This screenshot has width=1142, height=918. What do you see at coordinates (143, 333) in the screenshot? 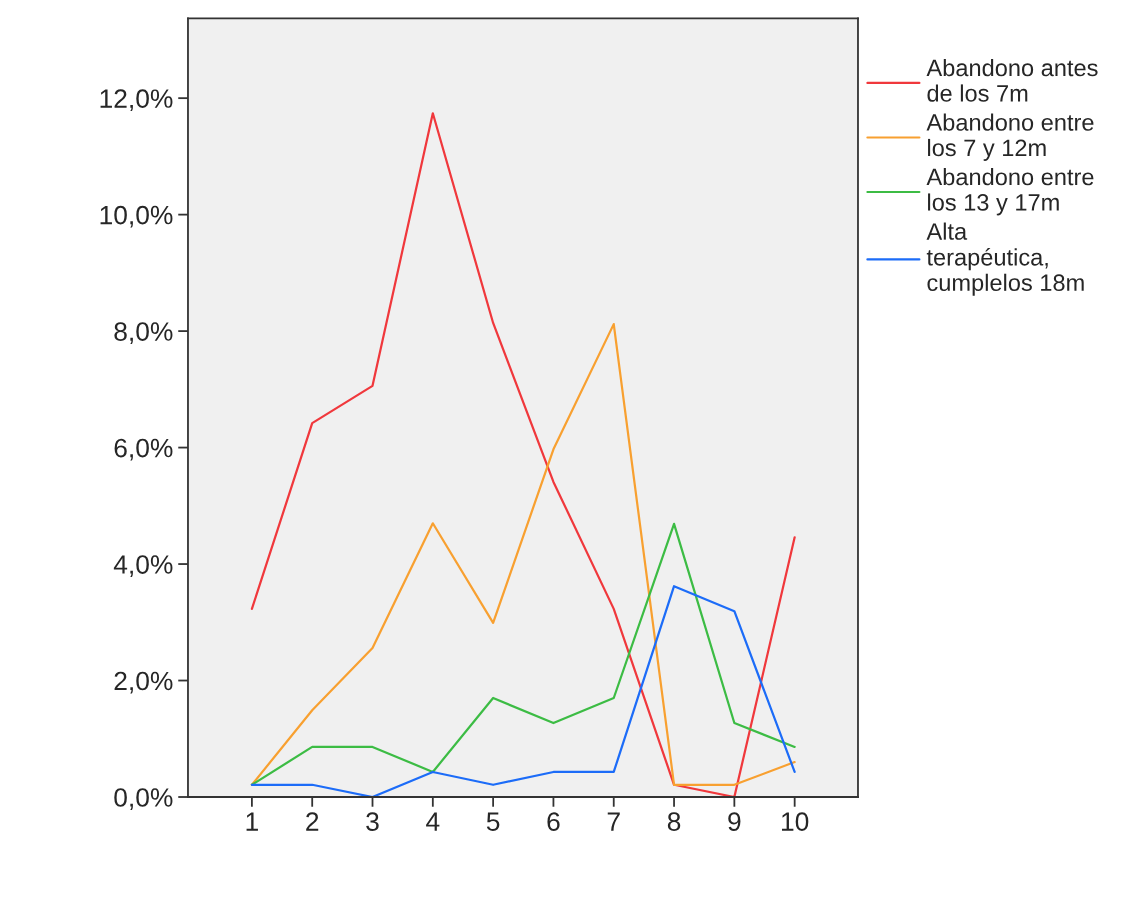
I see `y-tick-label: 8,0%` at bounding box center [143, 333].